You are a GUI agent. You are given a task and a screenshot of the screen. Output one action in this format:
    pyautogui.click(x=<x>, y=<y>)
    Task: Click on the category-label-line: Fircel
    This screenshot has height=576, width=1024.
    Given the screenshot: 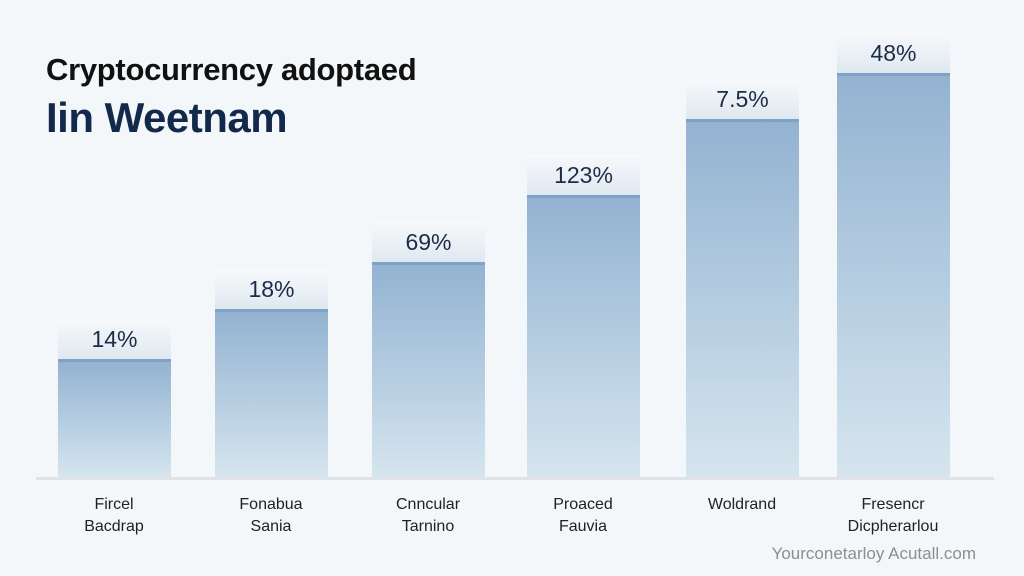 What is the action you would take?
    pyautogui.click(x=114, y=504)
    